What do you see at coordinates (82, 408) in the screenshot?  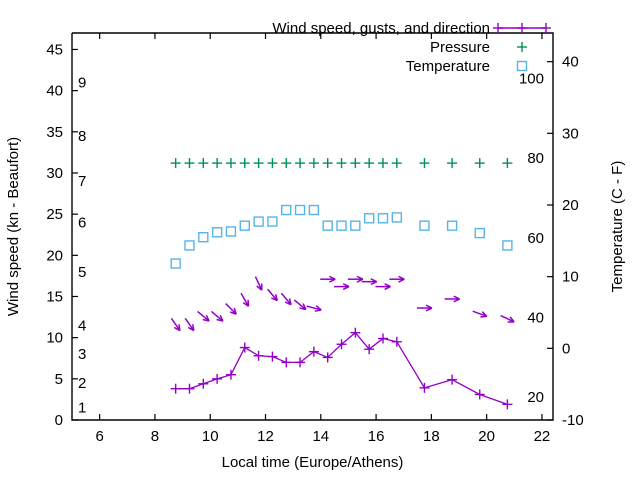 I see `beaufort-label-1: 1` at bounding box center [82, 408].